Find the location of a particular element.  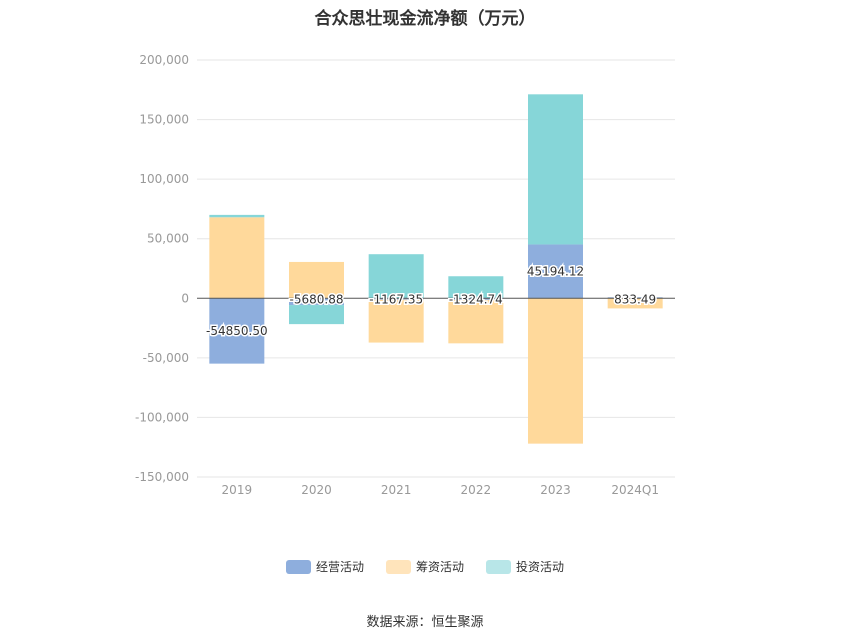

legend-item-investing: 投资活动 is located at coordinates (525, 566).